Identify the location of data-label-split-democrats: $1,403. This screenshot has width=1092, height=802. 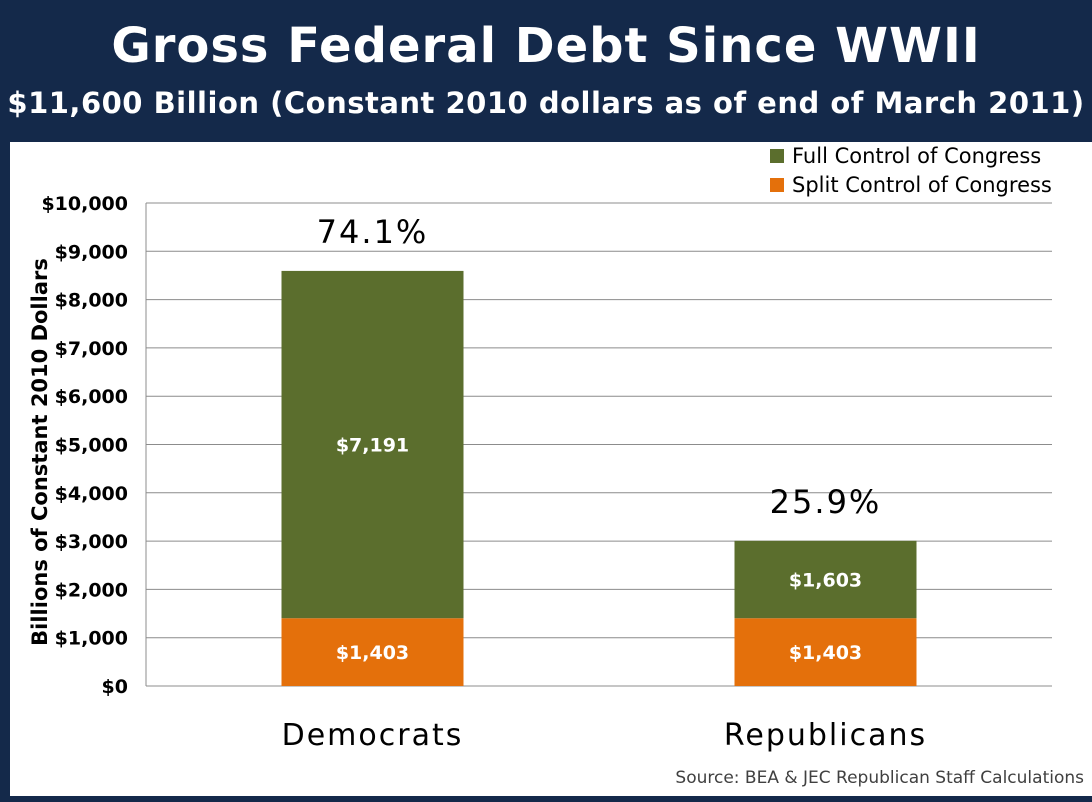
(372, 653).